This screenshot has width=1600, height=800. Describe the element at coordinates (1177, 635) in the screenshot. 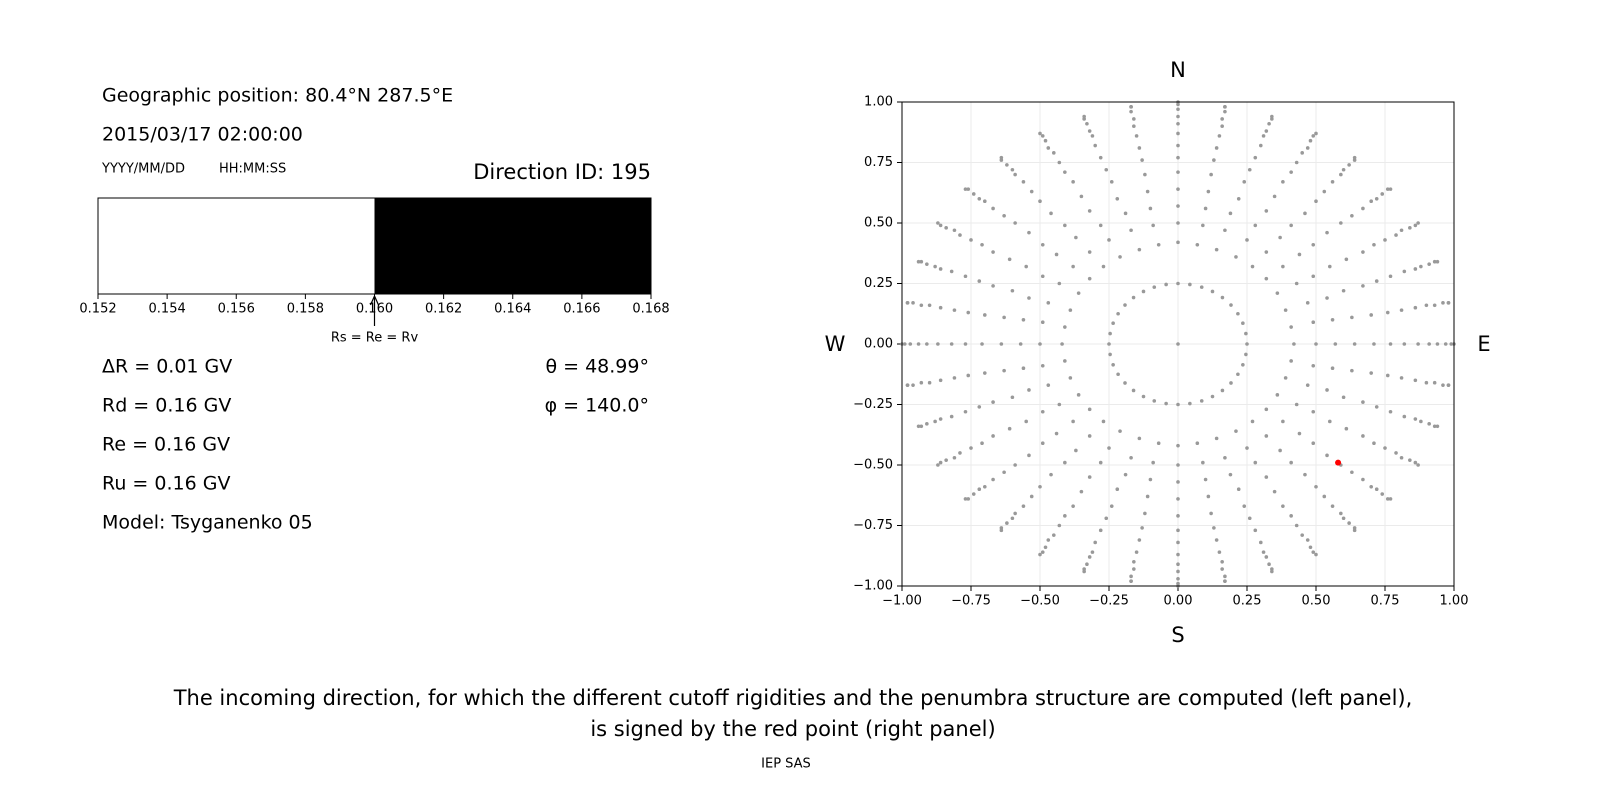

I see `direction-label: S` at that location.